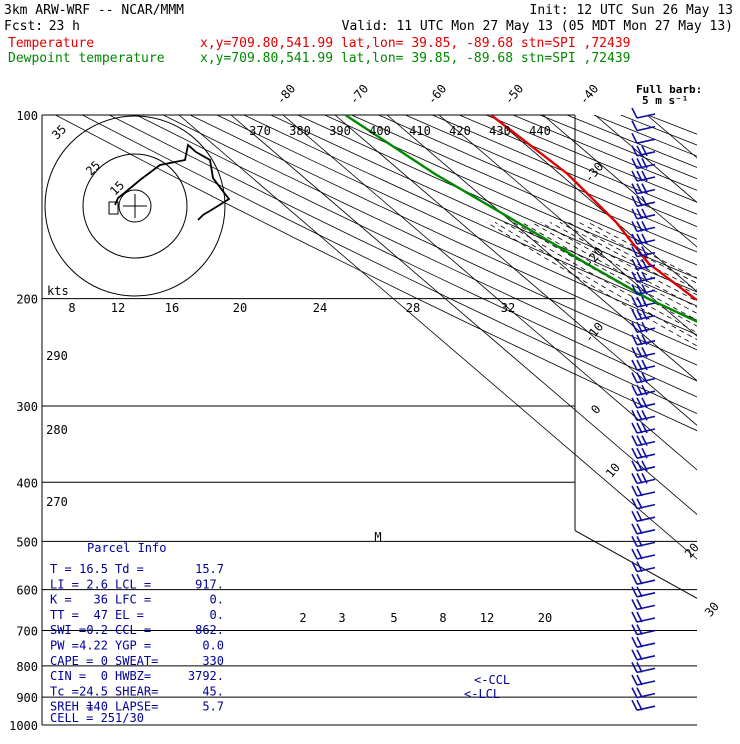  What do you see at coordinates (719, 420) in the screenshot?
I see `isotherm--20` at bounding box center [719, 420].